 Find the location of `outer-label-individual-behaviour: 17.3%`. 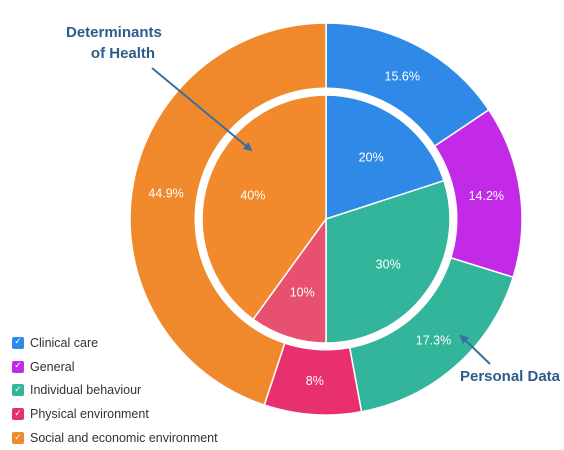

outer-label-individual-behaviour: 17.3% is located at coordinates (433, 341).